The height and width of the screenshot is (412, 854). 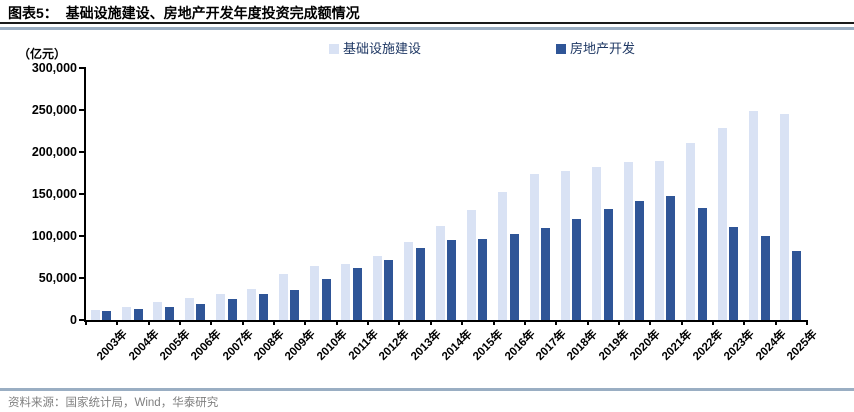 I want to click on bar-real-estate-2006, so click(x=201, y=311).